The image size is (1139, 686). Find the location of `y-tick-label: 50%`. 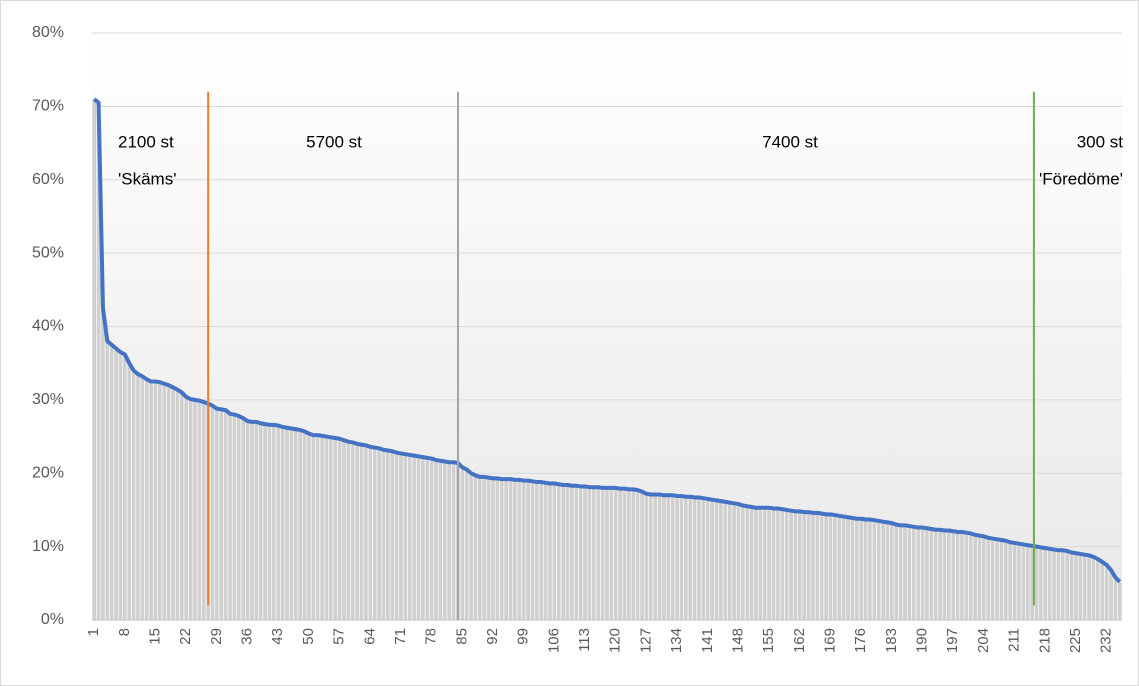

y-tick-label: 50% is located at coordinates (48, 252).